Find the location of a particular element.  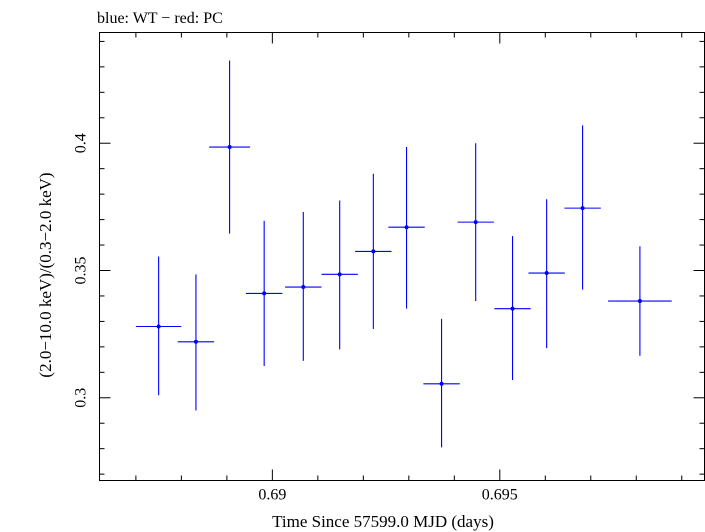

y-tick-label: 0.35 is located at coordinates (81, 271).